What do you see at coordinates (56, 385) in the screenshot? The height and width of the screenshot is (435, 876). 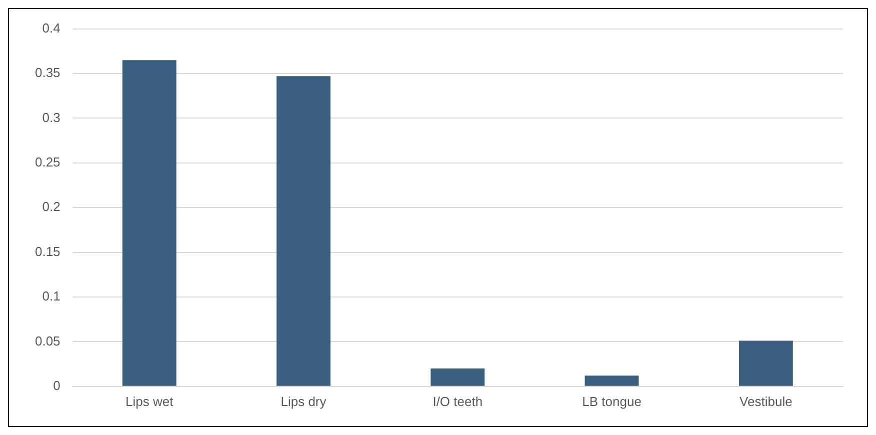 I see `y-tick-label: 0` at bounding box center [56, 385].